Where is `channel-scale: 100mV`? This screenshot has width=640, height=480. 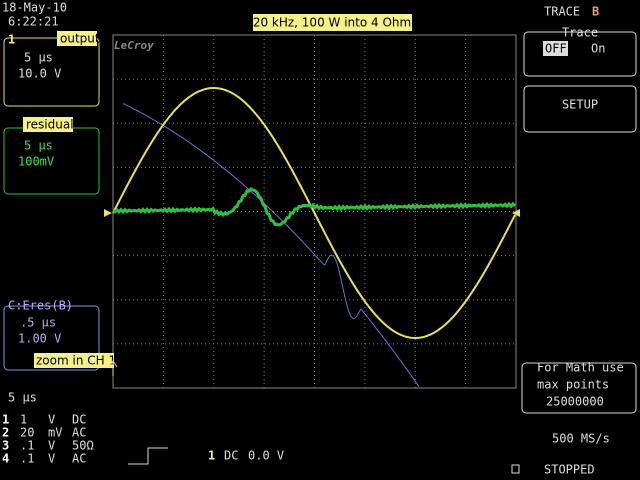
channel-scale: 100mV is located at coordinates (36, 162).